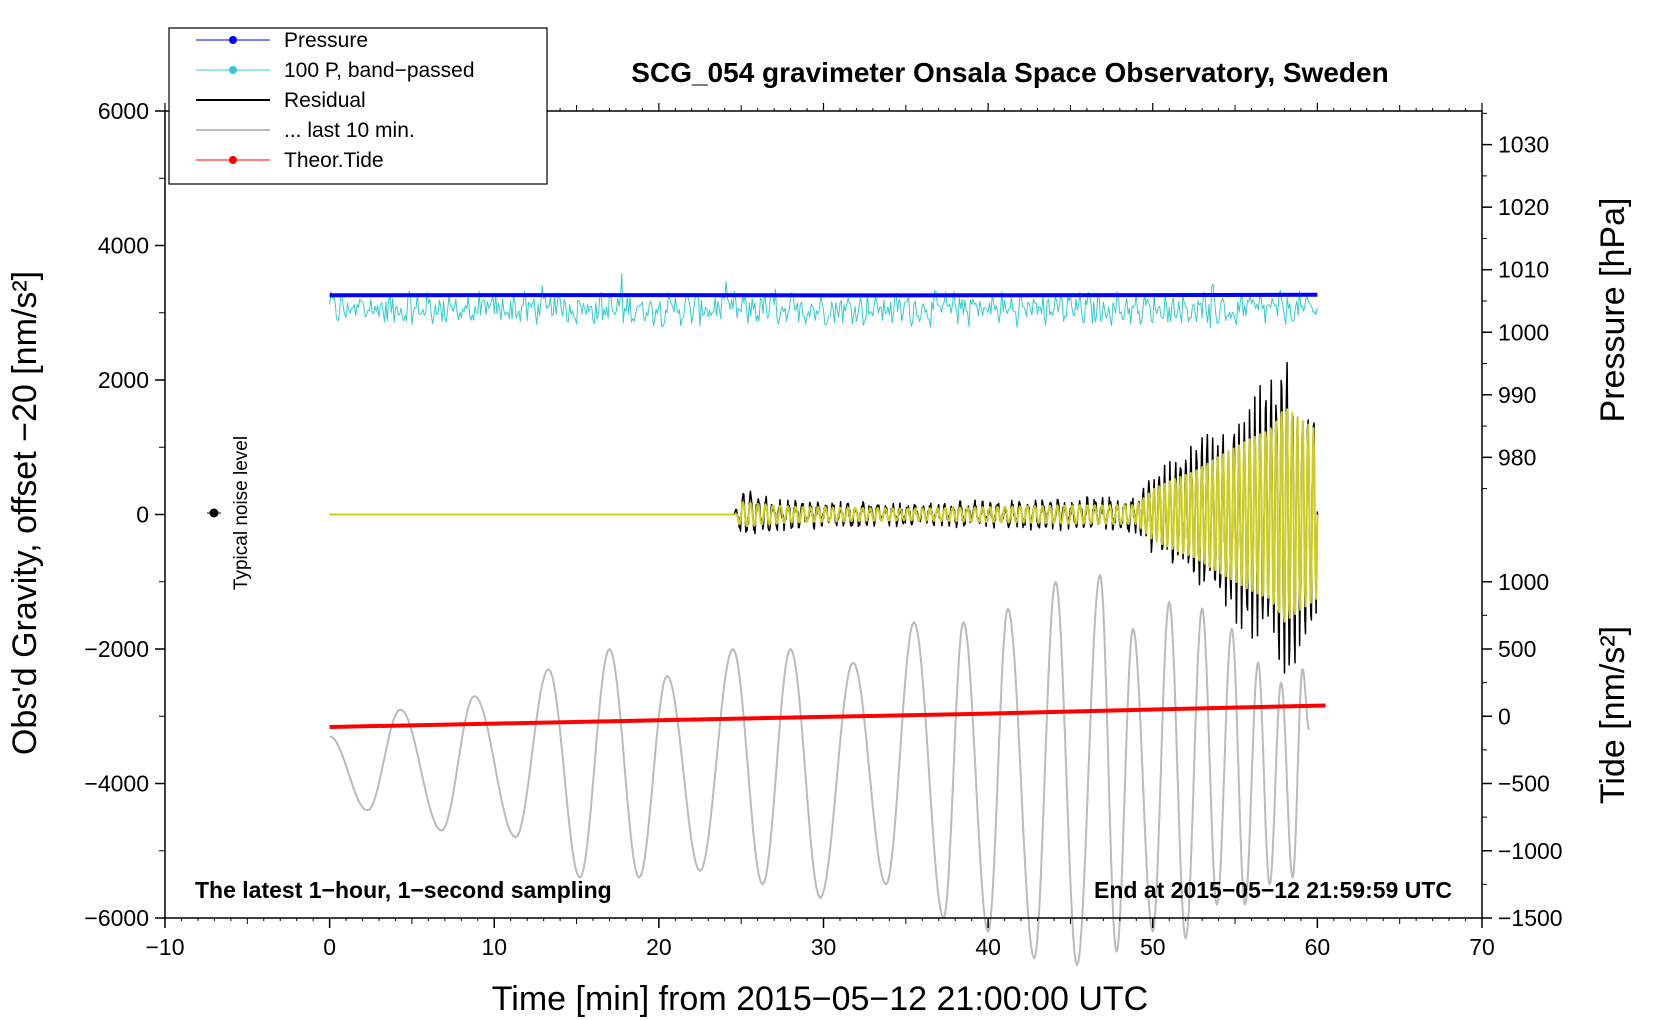  I want to click on theoretical-tide-line, so click(827, 716).